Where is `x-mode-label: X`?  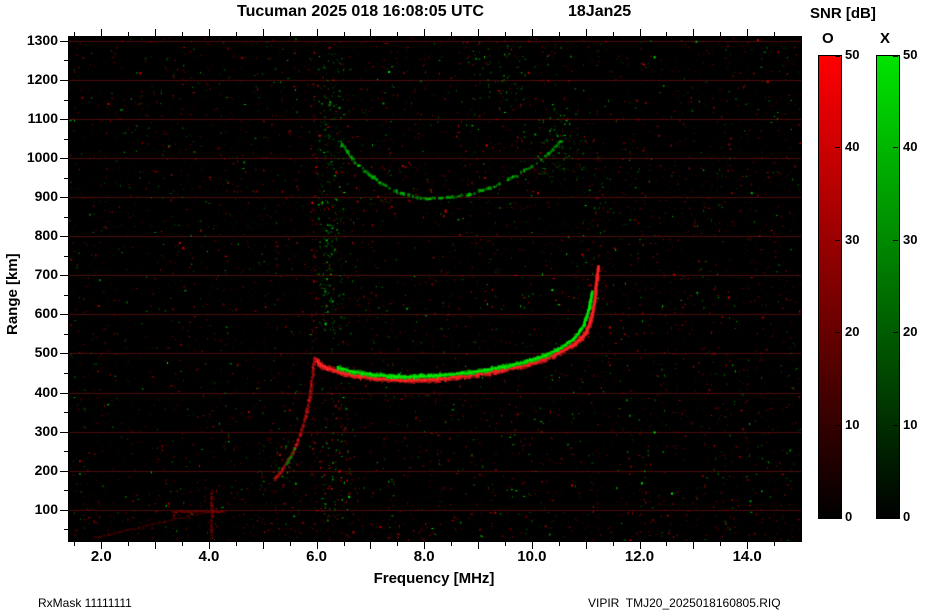 x-mode-label: X is located at coordinates (885, 38).